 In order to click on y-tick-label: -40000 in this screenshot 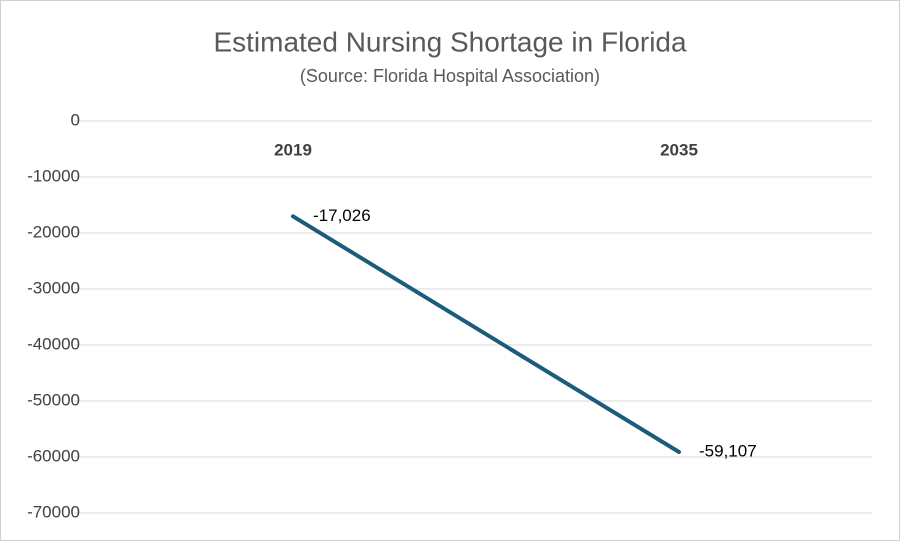, I will do `click(53, 343)`.